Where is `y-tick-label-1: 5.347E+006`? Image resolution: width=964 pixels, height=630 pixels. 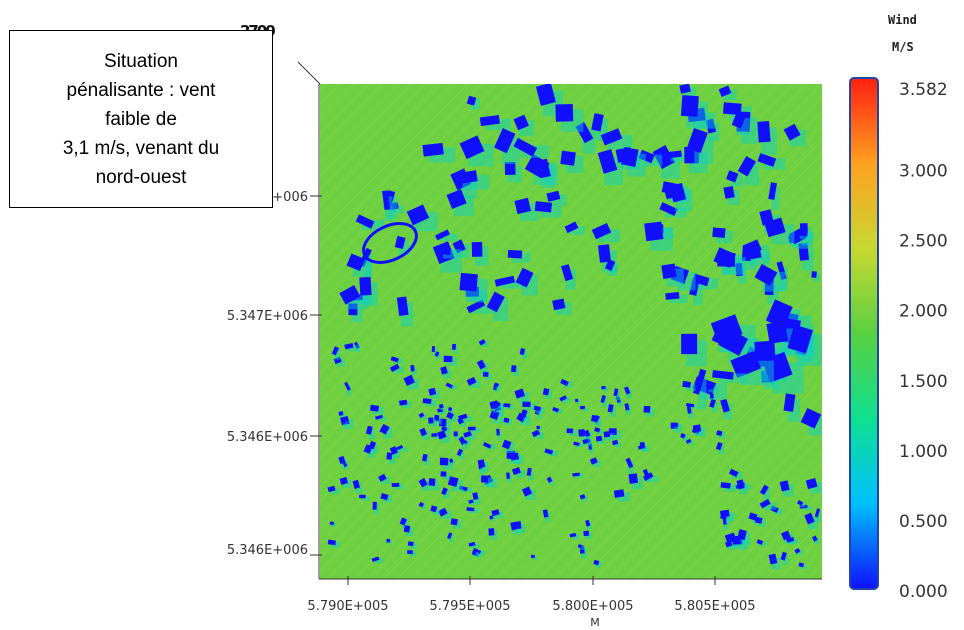
y-tick-label-1: 5.347E+006 is located at coordinates (267, 316).